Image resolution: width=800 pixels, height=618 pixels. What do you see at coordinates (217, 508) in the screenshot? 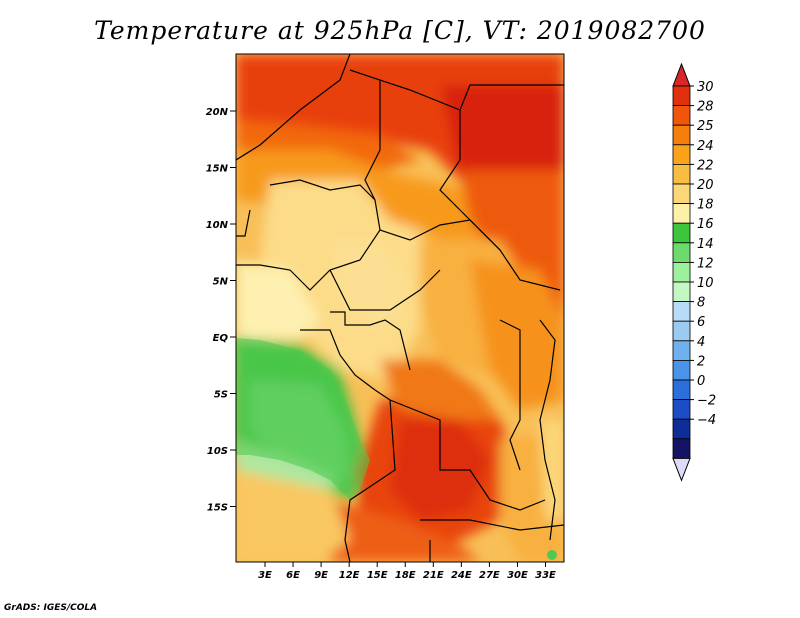
I see `lat-tick-label: 15S` at bounding box center [217, 508].